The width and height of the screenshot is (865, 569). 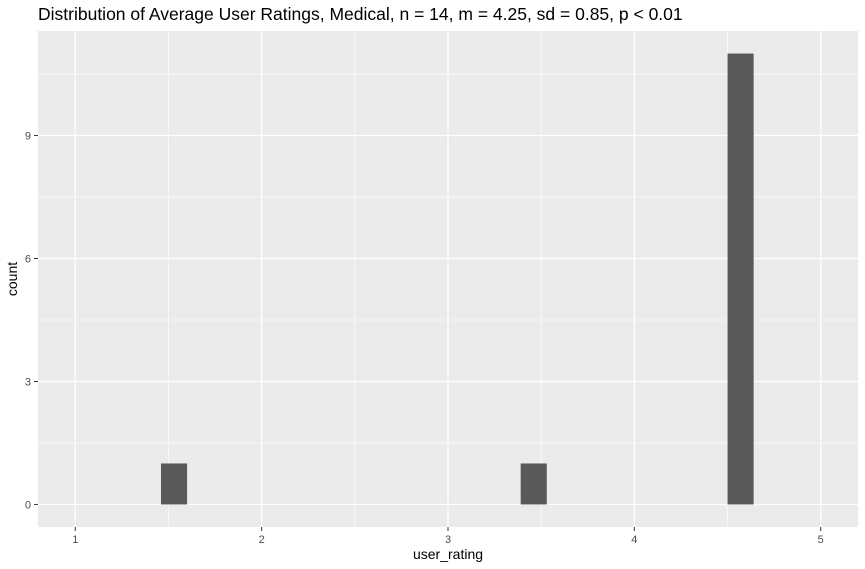 What do you see at coordinates (12, 279) in the screenshot?
I see `y-axis-title: count` at bounding box center [12, 279].